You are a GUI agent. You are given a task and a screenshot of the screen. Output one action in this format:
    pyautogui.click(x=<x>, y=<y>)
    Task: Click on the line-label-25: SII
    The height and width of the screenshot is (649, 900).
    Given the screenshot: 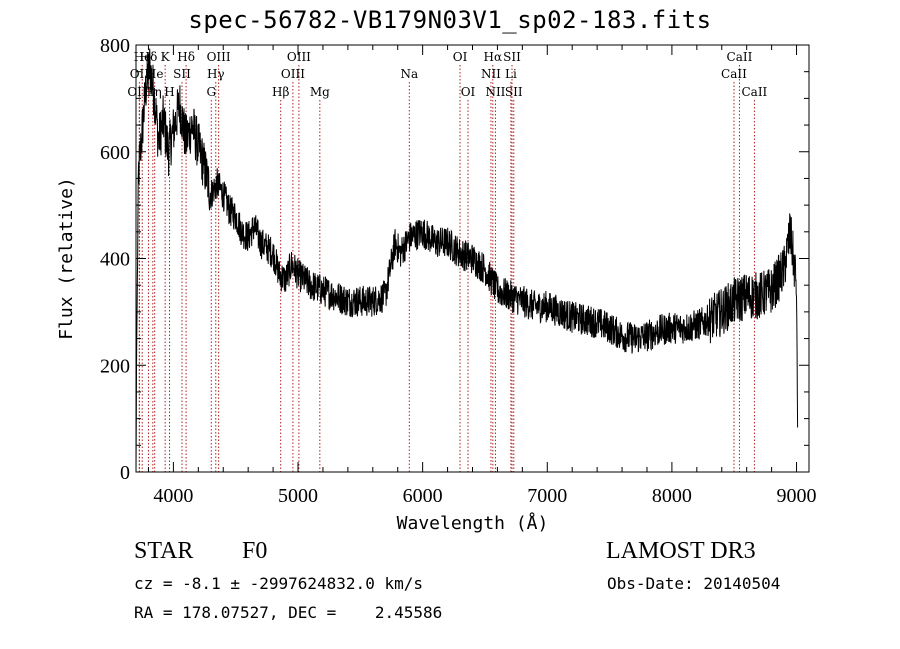 What is the action you would take?
    pyautogui.click(x=514, y=92)
    